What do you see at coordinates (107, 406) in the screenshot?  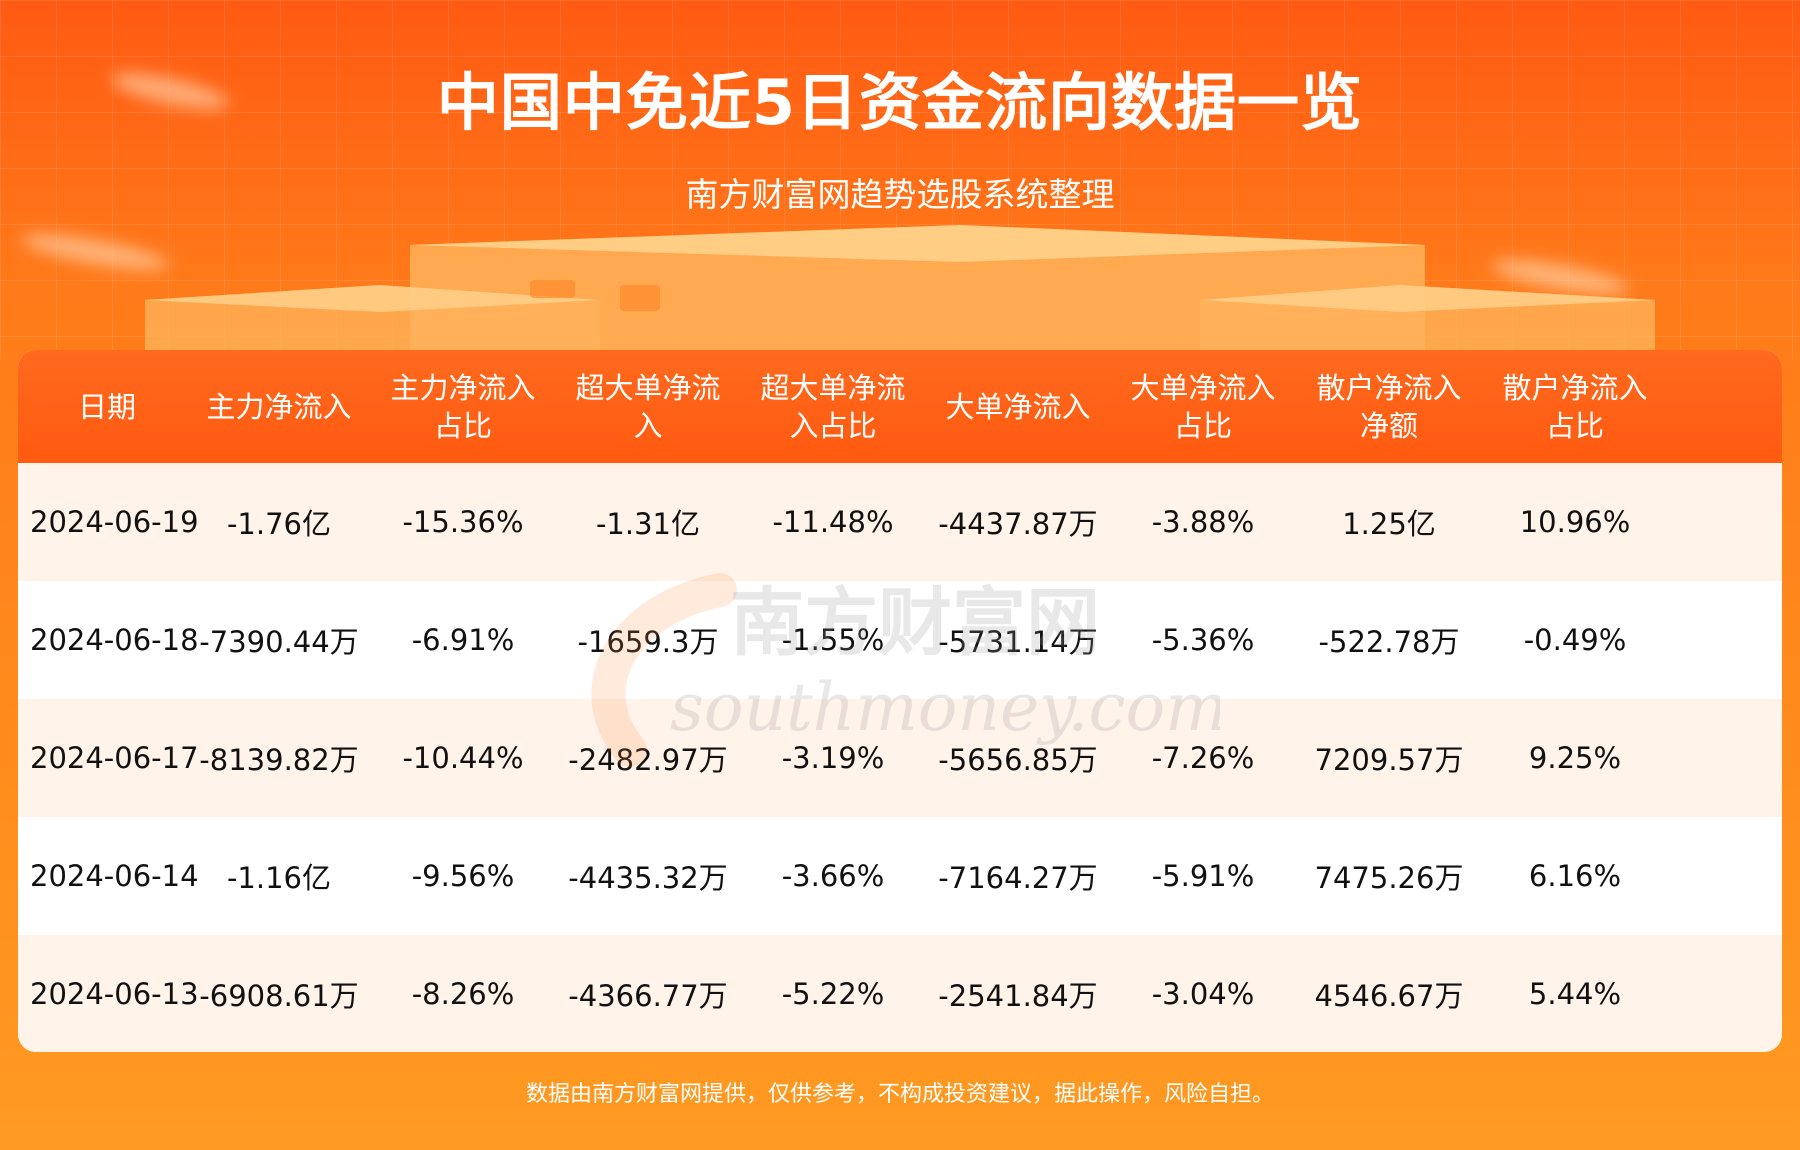 I see `header-date: 日期` at bounding box center [107, 406].